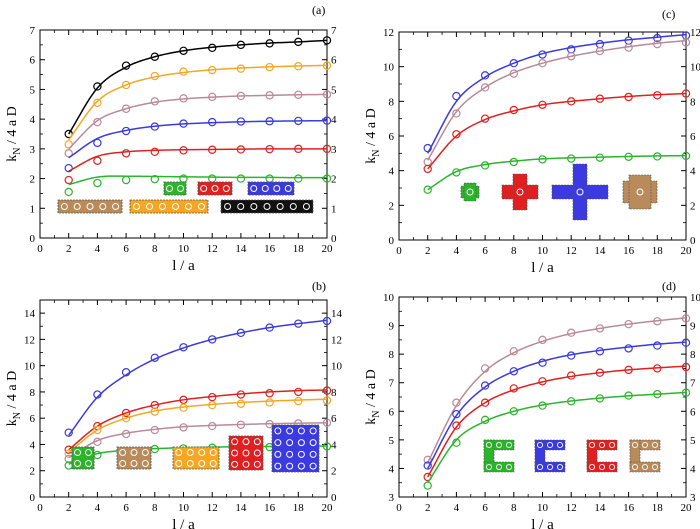 This screenshot has height=529, width=700. Describe the element at coordinates (485, 251) in the screenshot. I see `x-tick-label: 6` at that location.